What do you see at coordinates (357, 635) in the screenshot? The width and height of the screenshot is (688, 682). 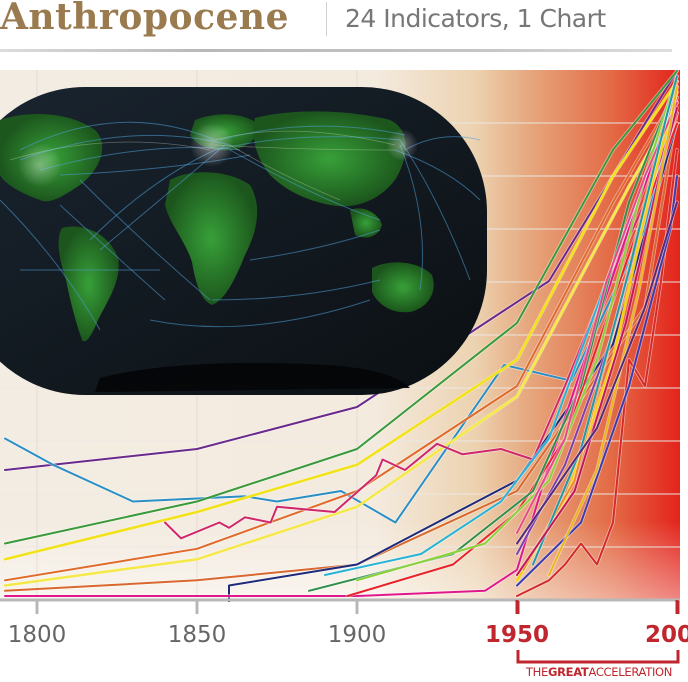 I see `x-tick-label-1900: 1900` at bounding box center [357, 635].